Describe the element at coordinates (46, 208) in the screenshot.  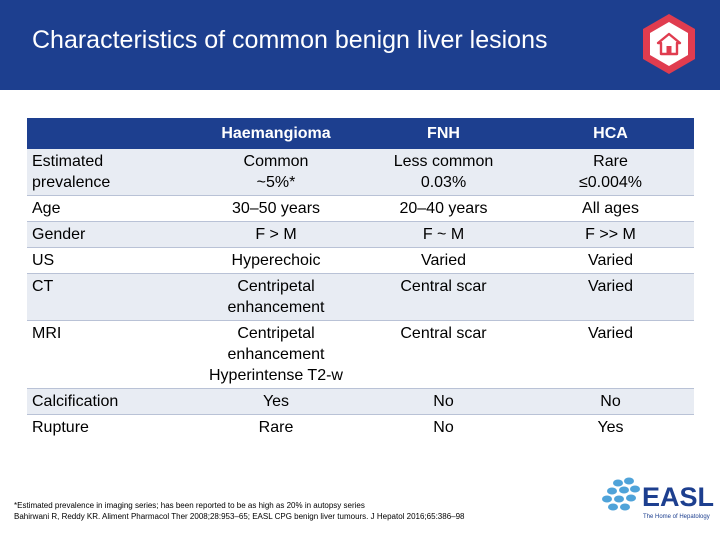
I see `cell-line: Age` at that location.